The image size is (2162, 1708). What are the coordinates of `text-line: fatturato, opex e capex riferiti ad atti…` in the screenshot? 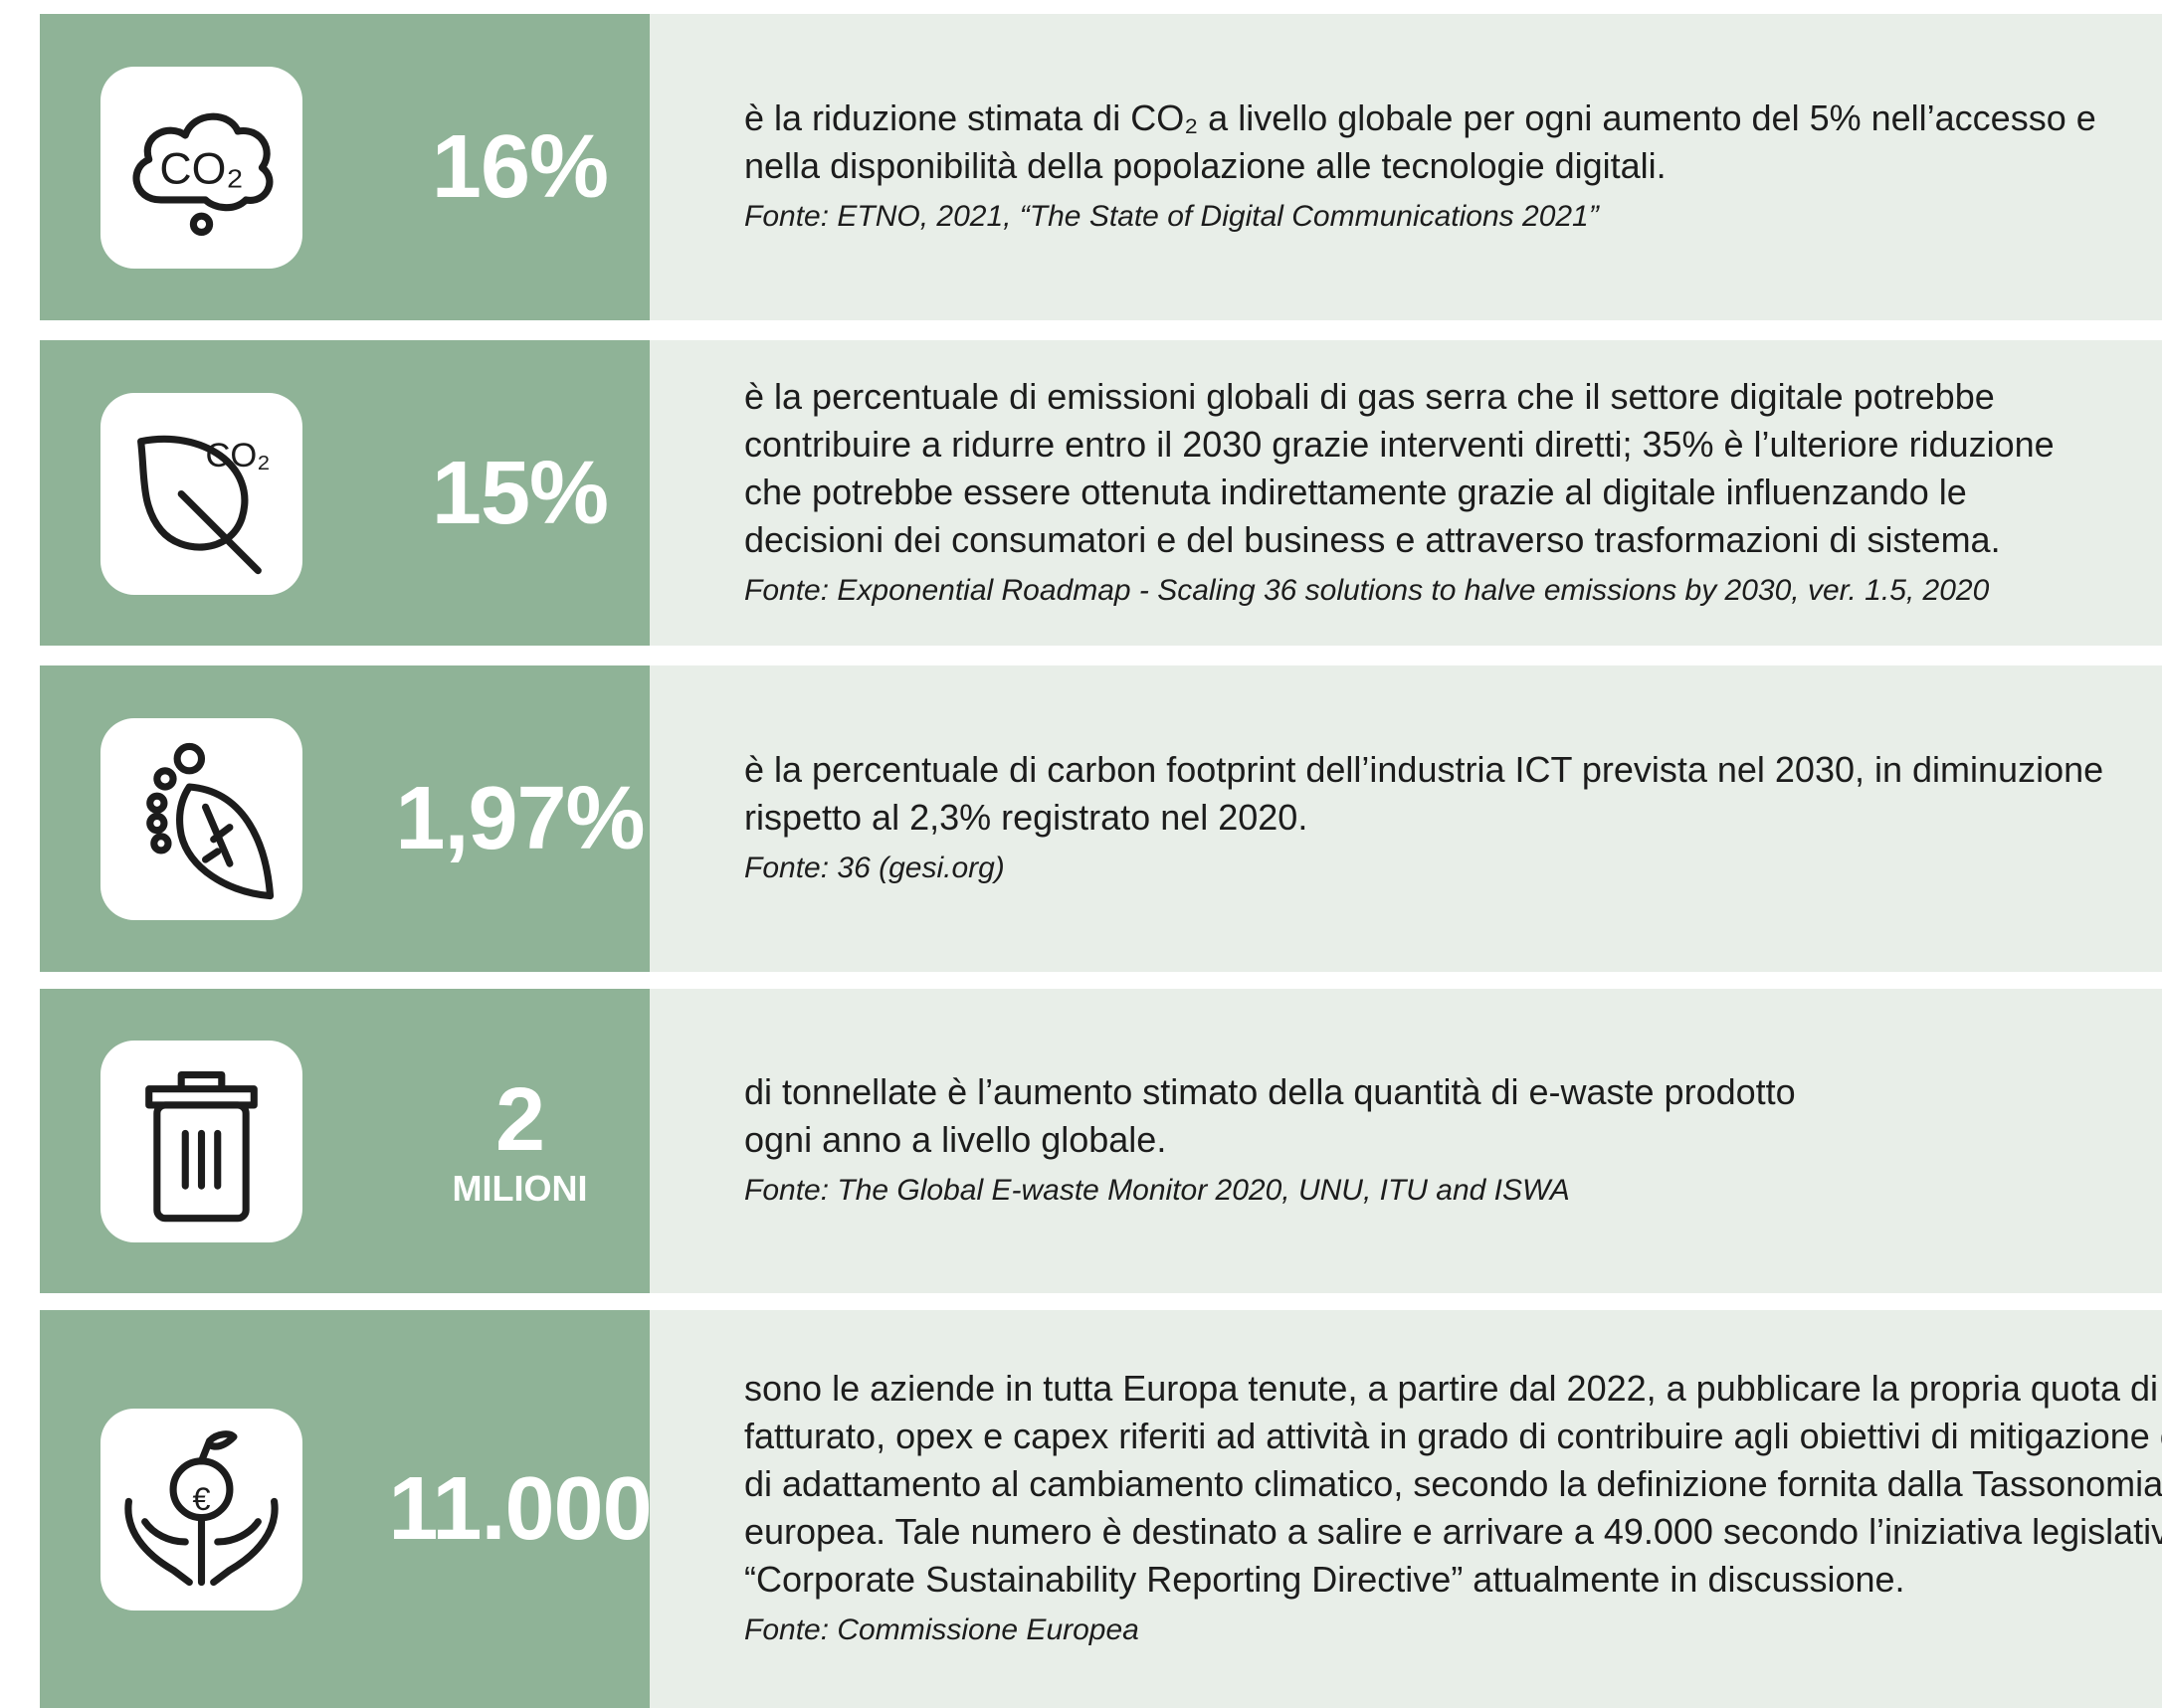 It's located at (1453, 1436).